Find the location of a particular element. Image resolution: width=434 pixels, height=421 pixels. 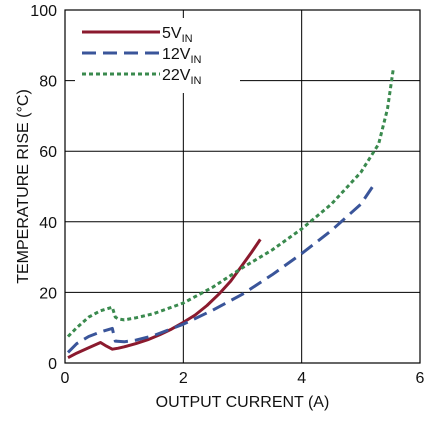

y-tick-label: 40 is located at coordinates (48, 223).